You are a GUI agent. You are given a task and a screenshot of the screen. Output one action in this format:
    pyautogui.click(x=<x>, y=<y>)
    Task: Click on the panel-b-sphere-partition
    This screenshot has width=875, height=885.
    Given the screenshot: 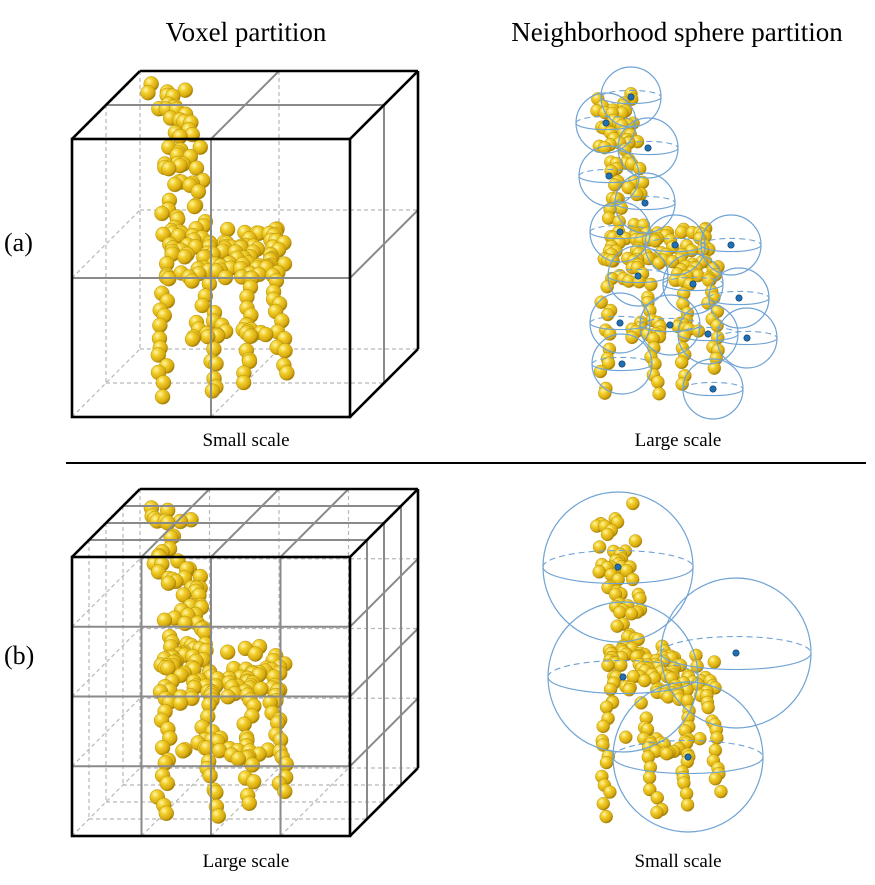 What is the action you would take?
    pyautogui.click(x=677, y=662)
    